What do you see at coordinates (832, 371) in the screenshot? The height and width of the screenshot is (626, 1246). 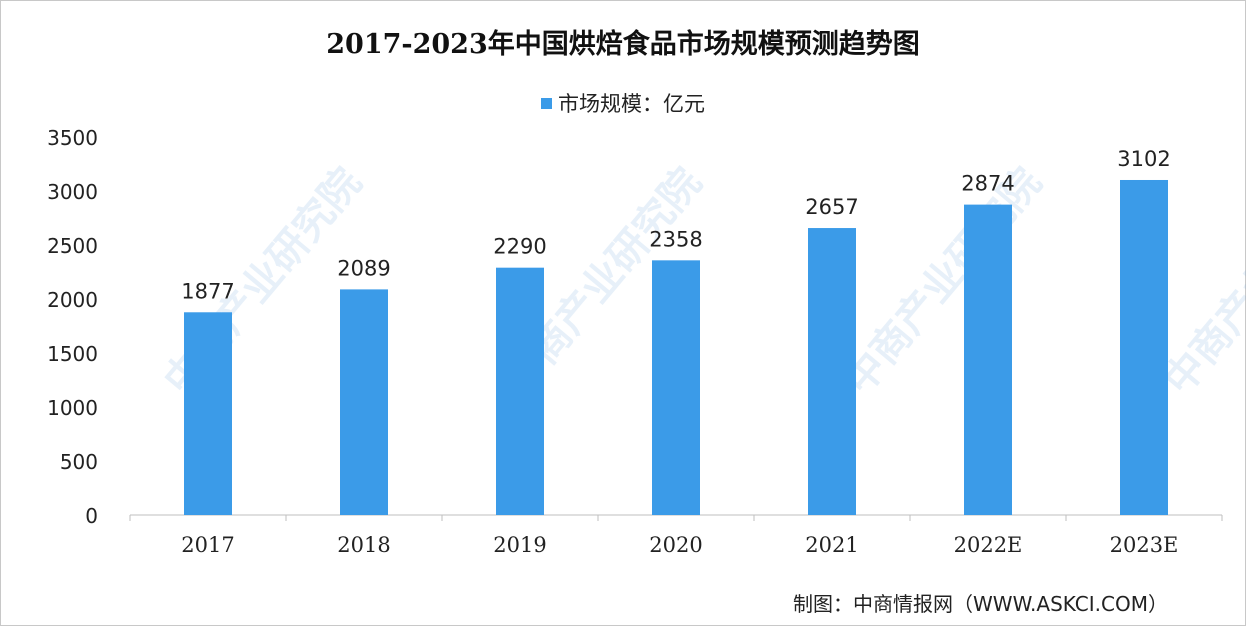 I see `bar-2021` at bounding box center [832, 371].